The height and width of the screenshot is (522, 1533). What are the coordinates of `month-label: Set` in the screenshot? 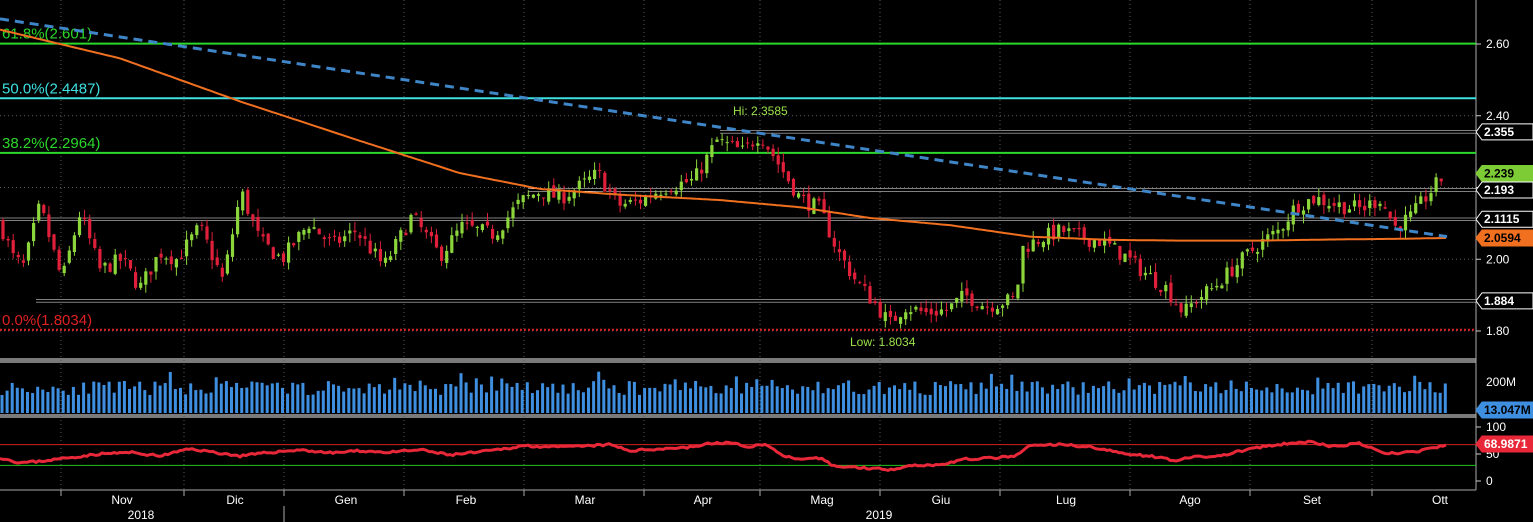 It's located at (1312, 500).